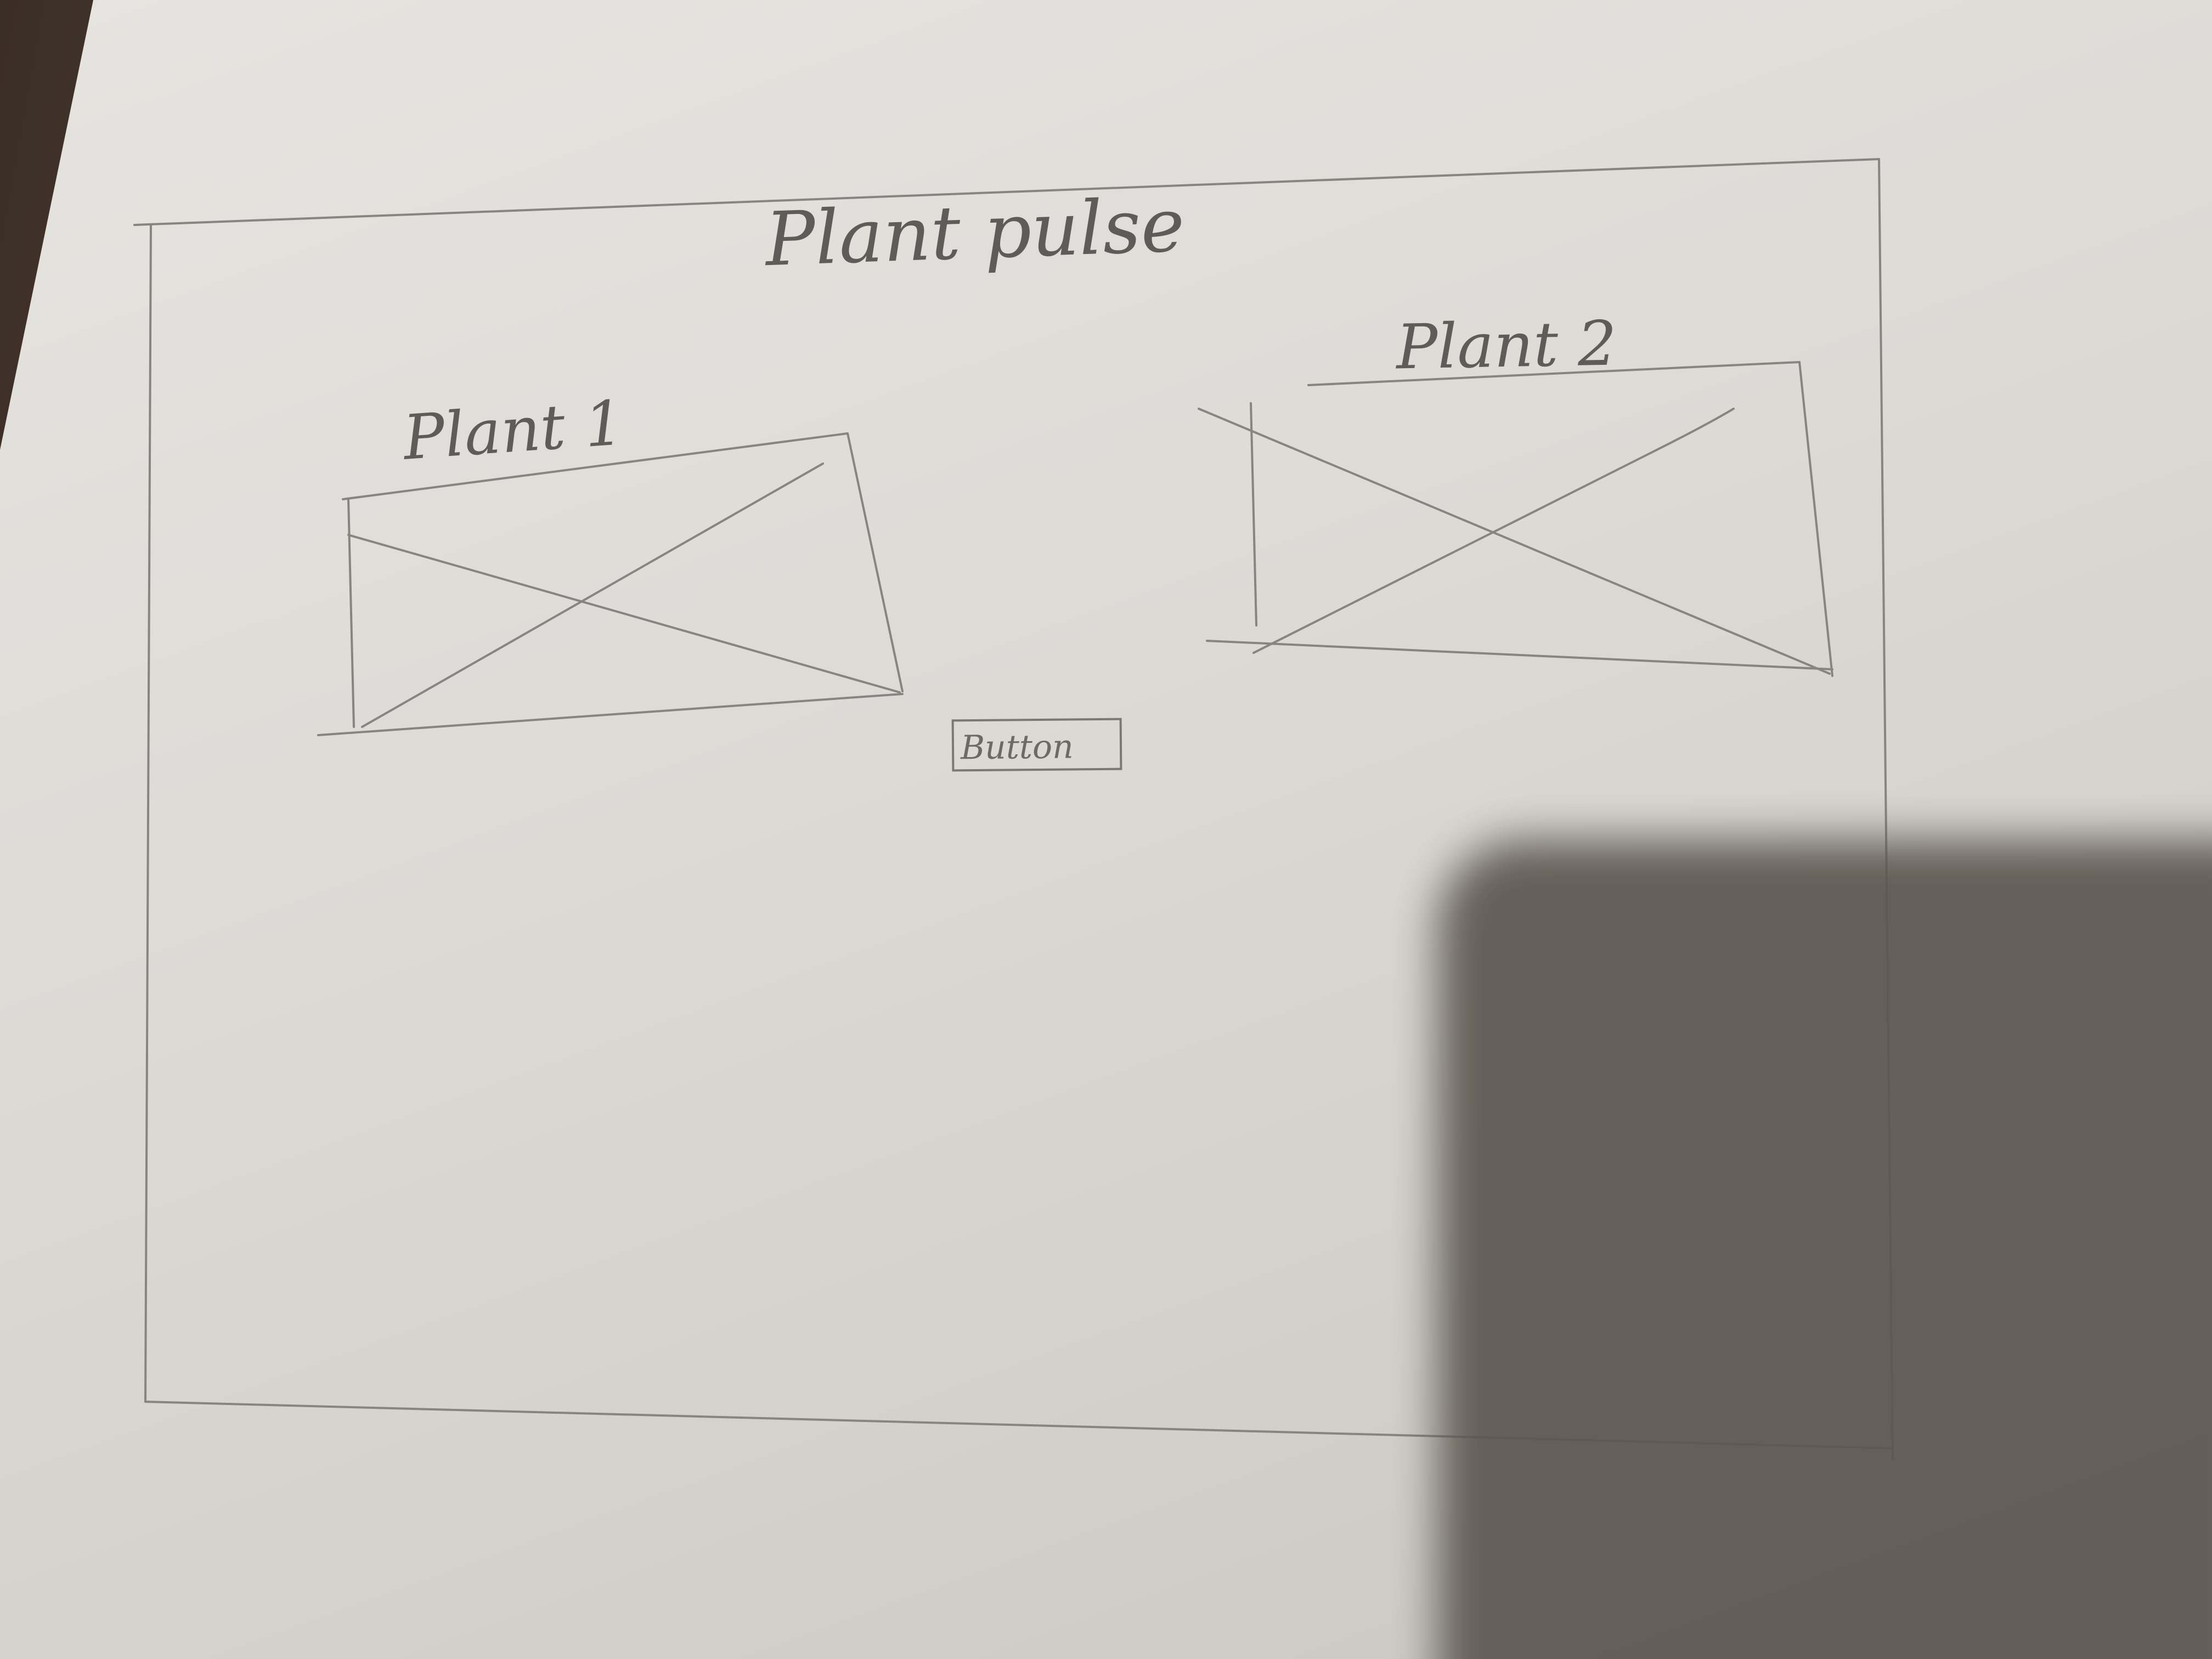 The image size is (2212, 1659). Describe the element at coordinates (610, 584) in the screenshot. I see `plant-1-image-placeholder` at that location.